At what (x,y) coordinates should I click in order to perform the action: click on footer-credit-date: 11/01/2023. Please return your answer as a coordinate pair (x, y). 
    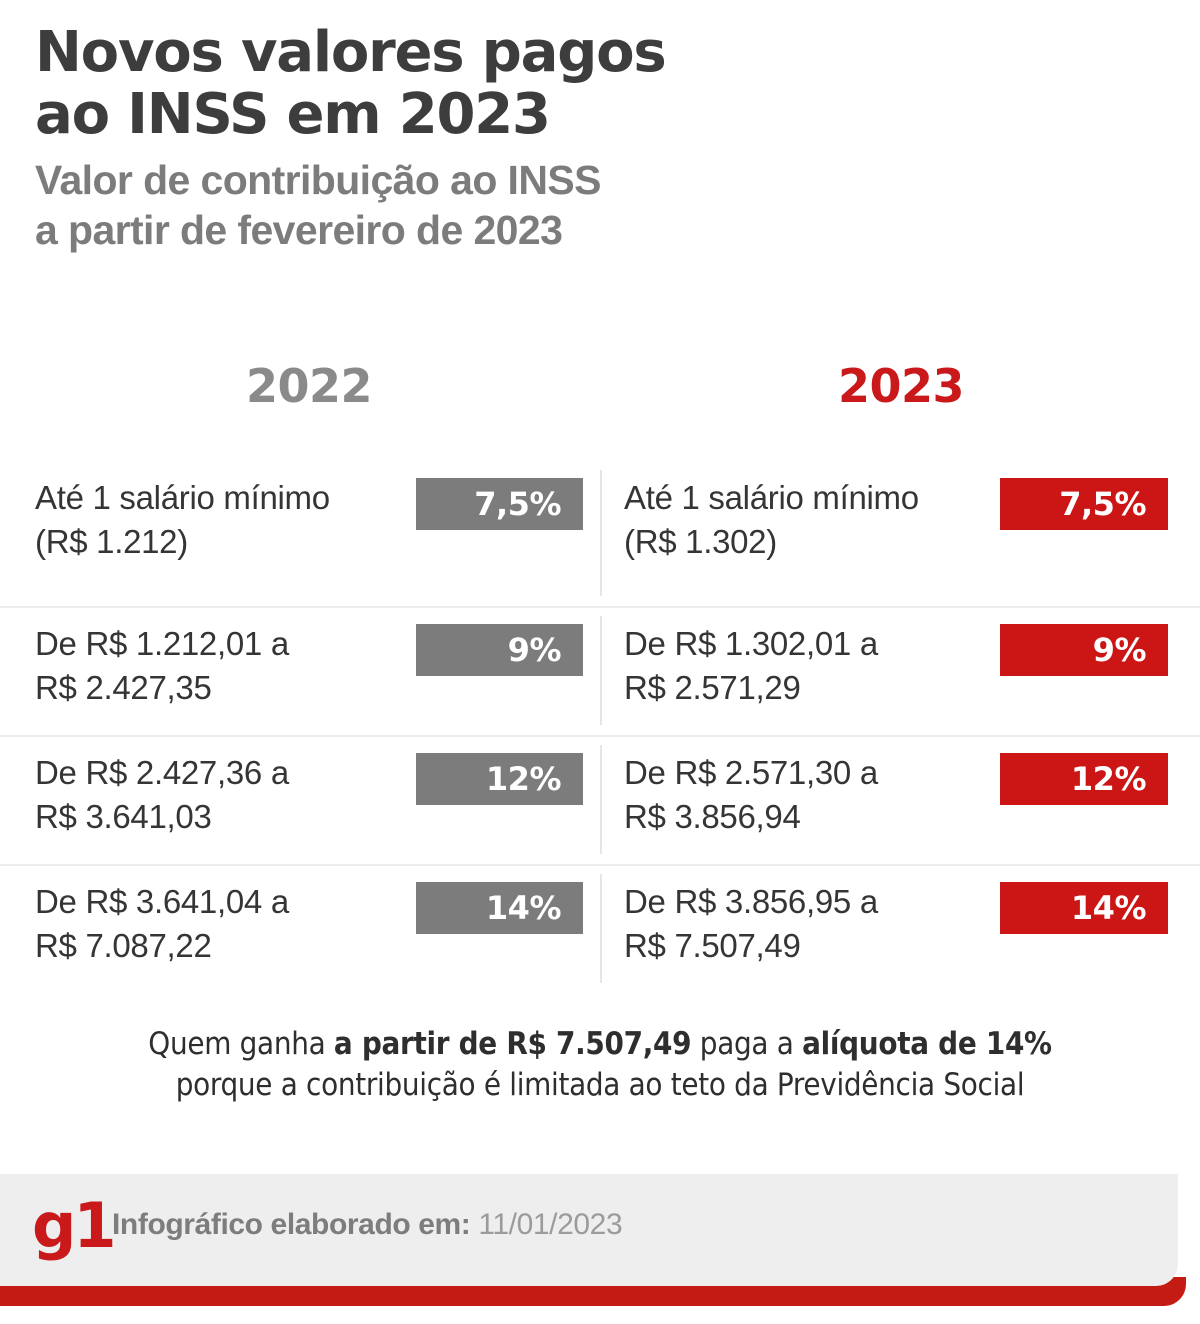
    Looking at the image, I should click on (550, 1224).